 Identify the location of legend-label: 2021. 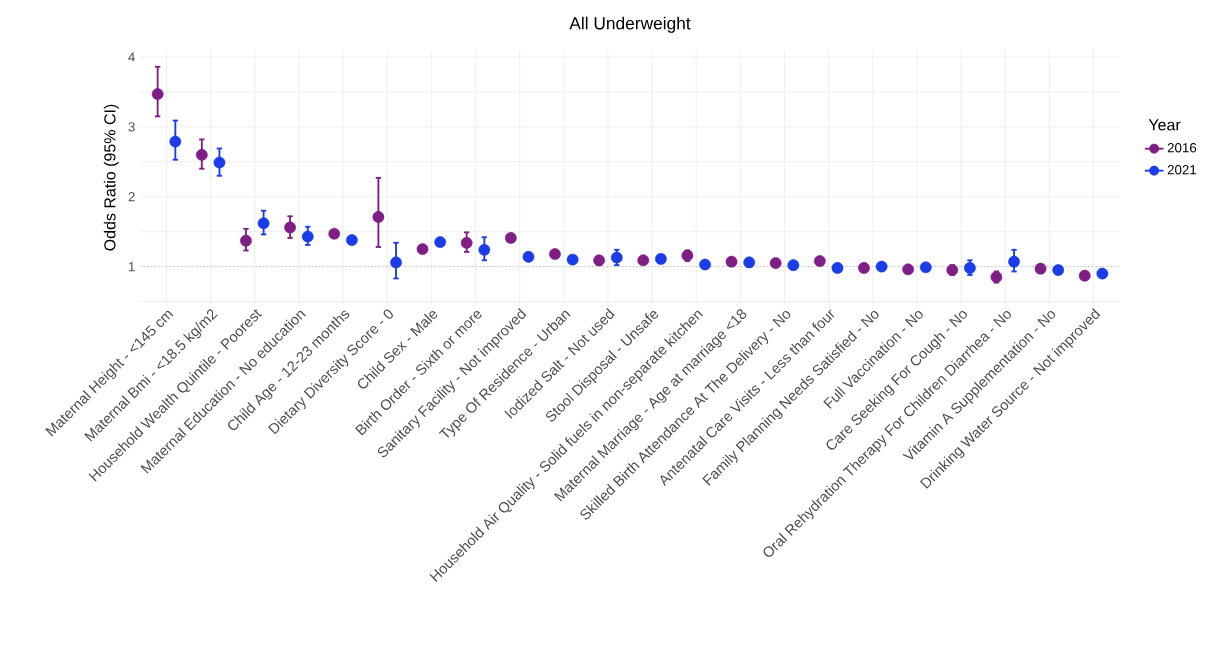
(1182, 170).